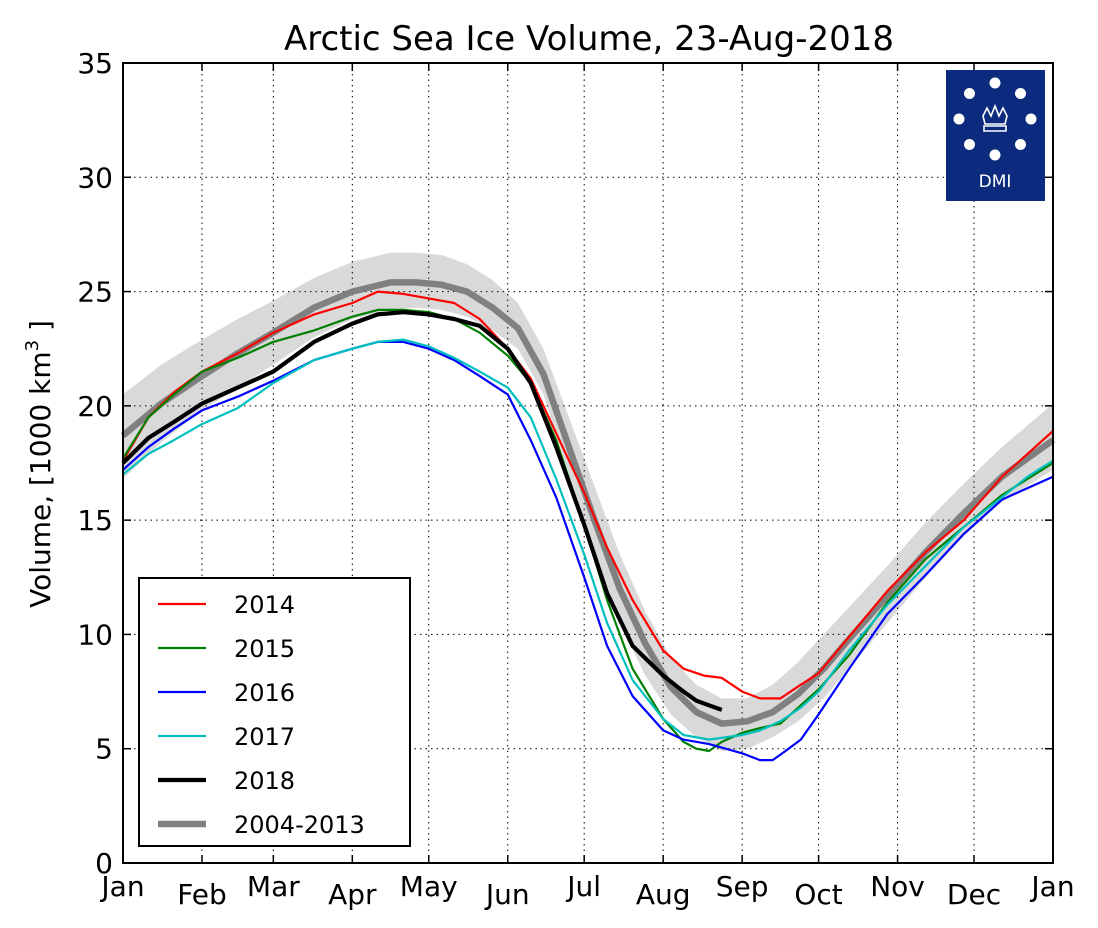  I want to click on crown-icon, so click(995, 117).